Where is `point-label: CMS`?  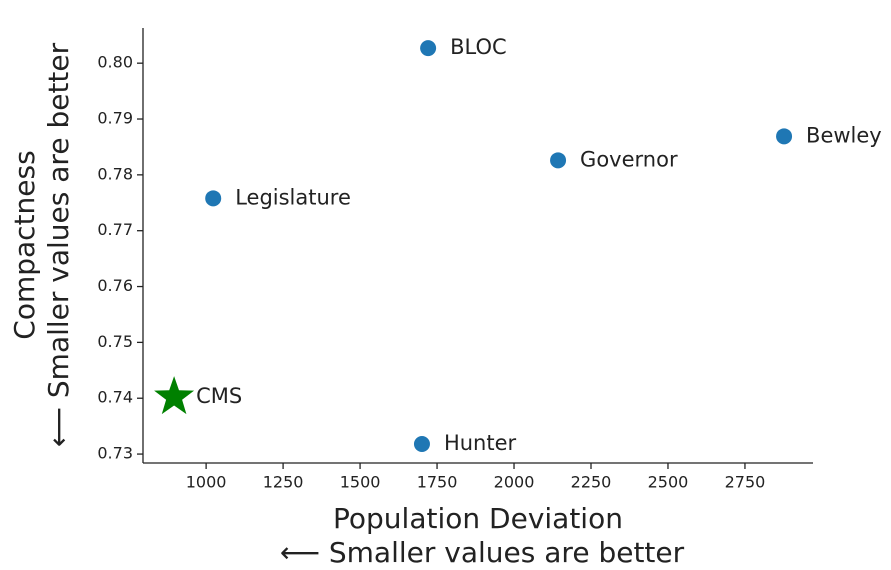
point-label: CMS is located at coordinates (219, 396).